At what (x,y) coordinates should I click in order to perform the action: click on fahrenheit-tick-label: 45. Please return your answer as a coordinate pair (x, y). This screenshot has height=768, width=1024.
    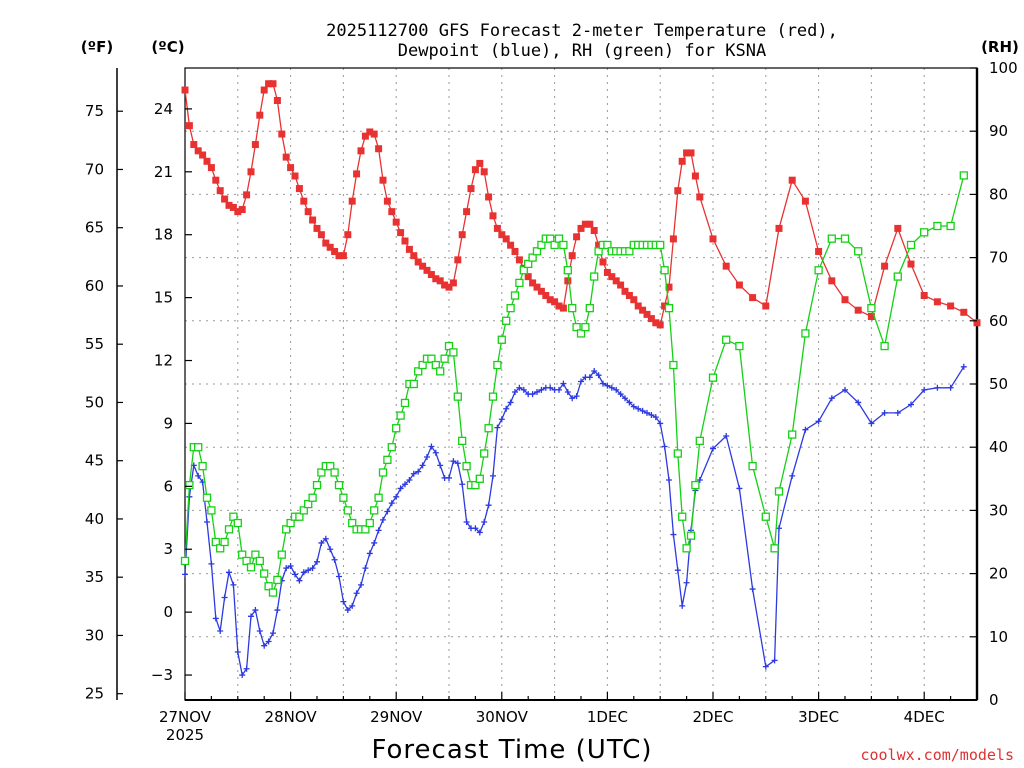
    Looking at the image, I should click on (94, 461).